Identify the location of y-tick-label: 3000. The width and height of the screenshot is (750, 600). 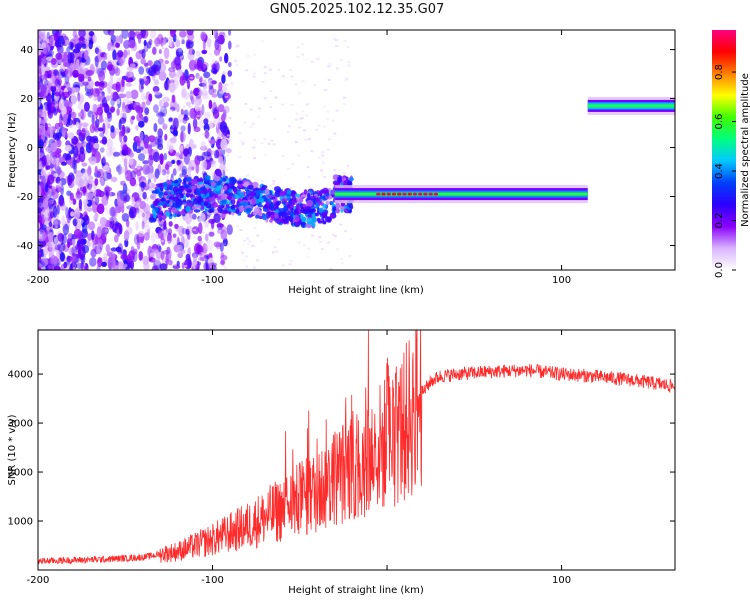
(20, 424).